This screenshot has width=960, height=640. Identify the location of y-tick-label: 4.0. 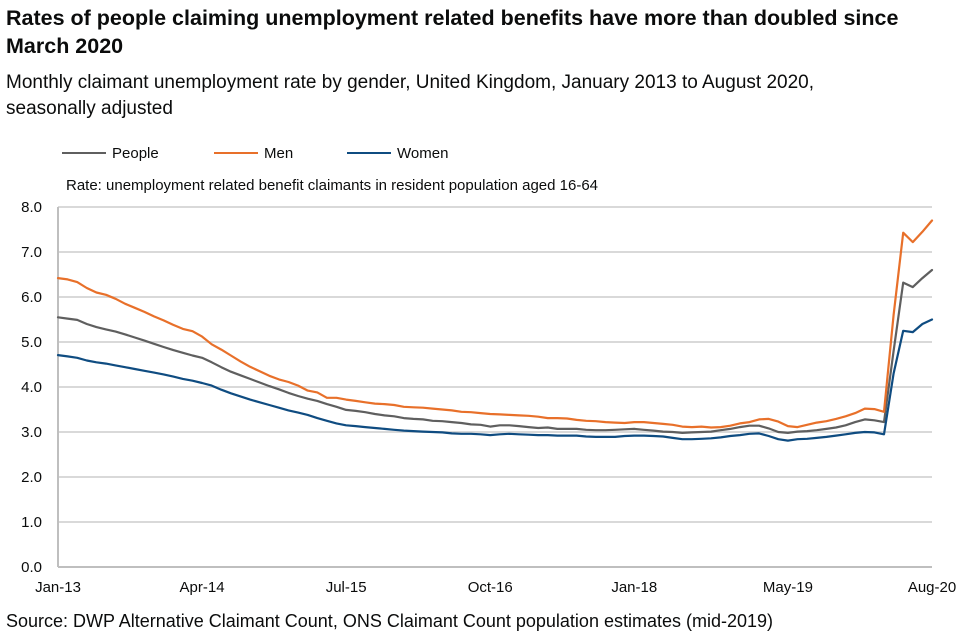
(31, 387).